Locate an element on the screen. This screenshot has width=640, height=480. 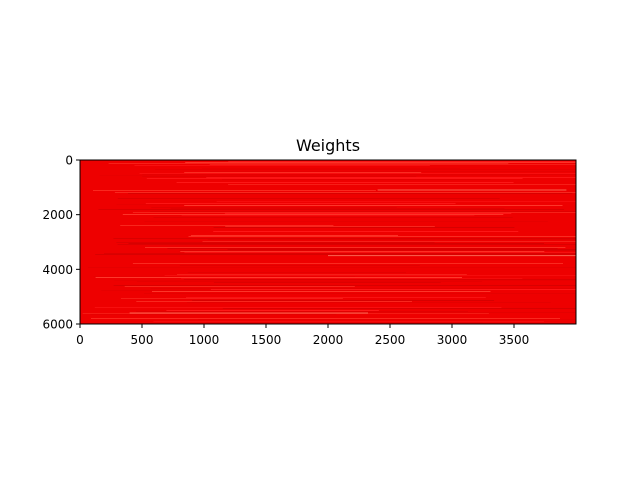
x-tick-label: 1500 is located at coordinates (266, 340).